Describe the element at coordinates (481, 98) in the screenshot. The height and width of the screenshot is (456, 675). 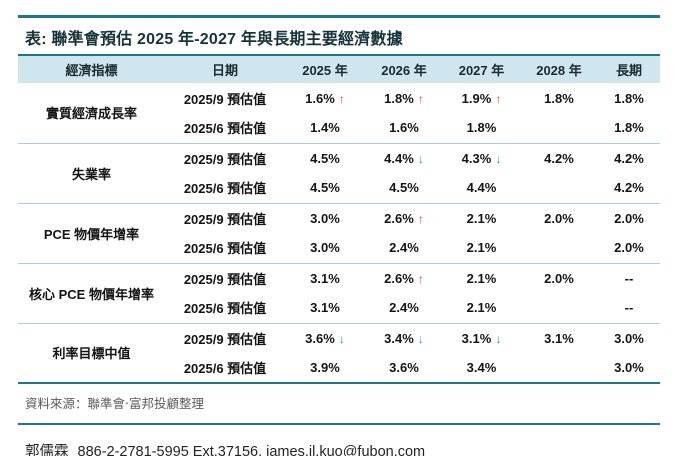
I see `value-cell: 1.9% ↑` at that location.